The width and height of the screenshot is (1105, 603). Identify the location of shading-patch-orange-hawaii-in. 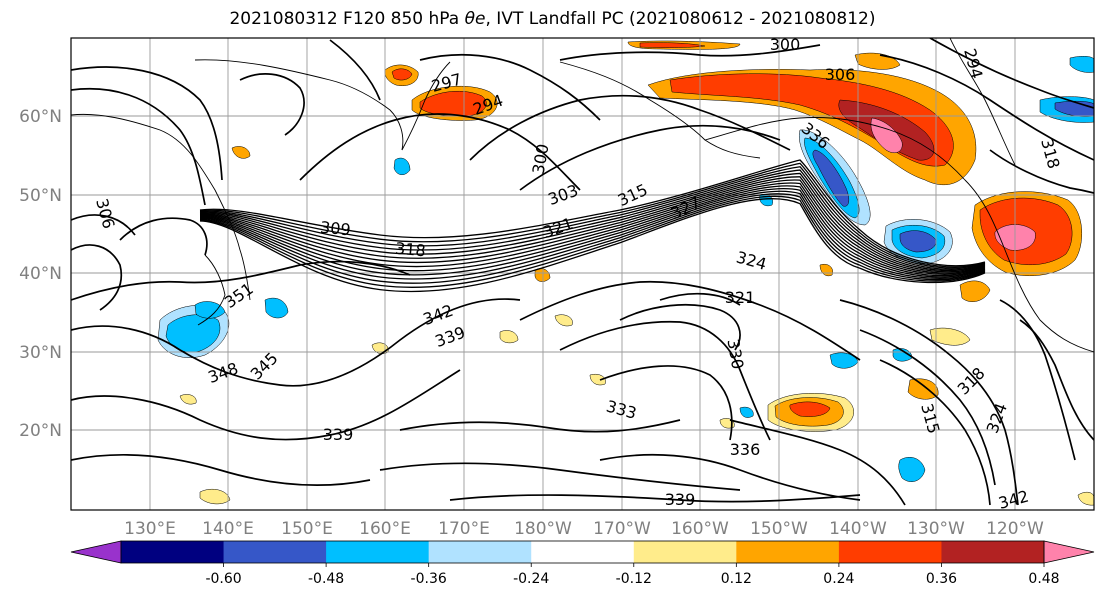
(810, 409).